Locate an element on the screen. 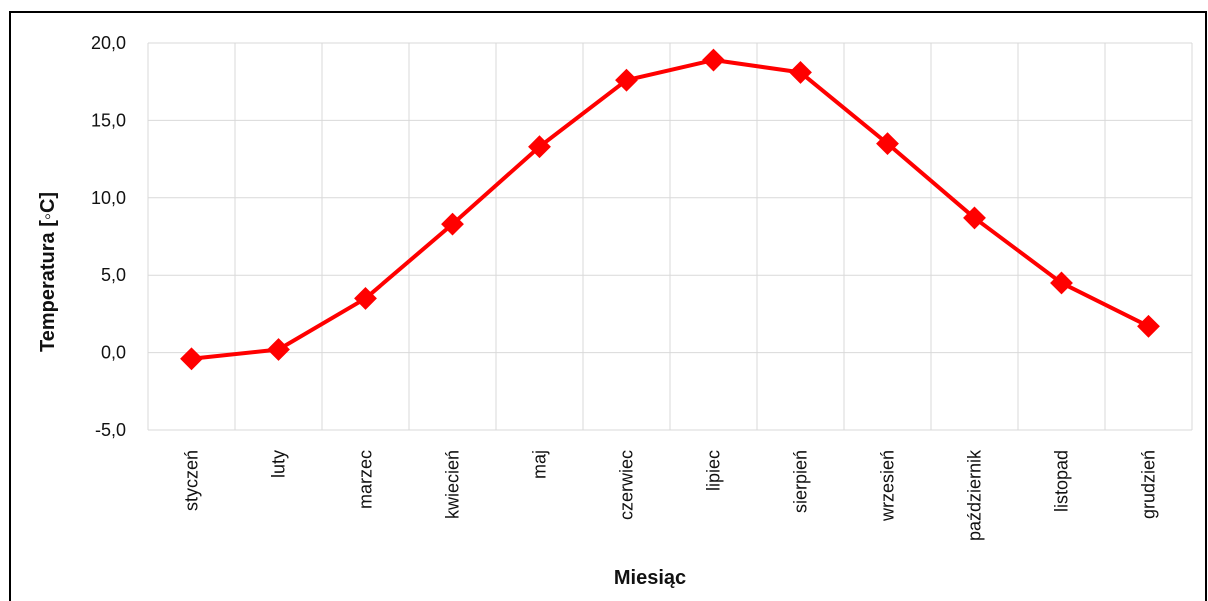 The height and width of the screenshot is (601, 1208). y-tick-label: -5,0 is located at coordinates (110, 430).